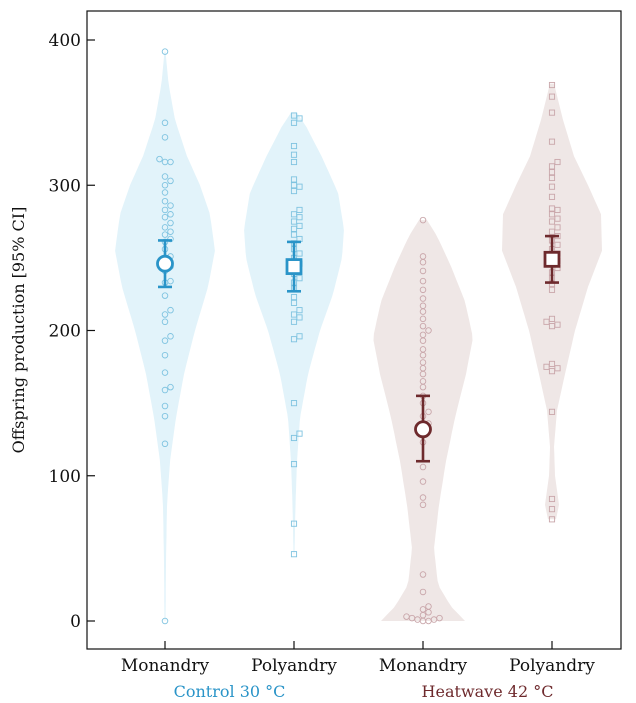 This screenshot has width=636, height=703. What do you see at coordinates (65, 332) in the screenshot?
I see `y-tick-label-200: 200` at bounding box center [65, 332].